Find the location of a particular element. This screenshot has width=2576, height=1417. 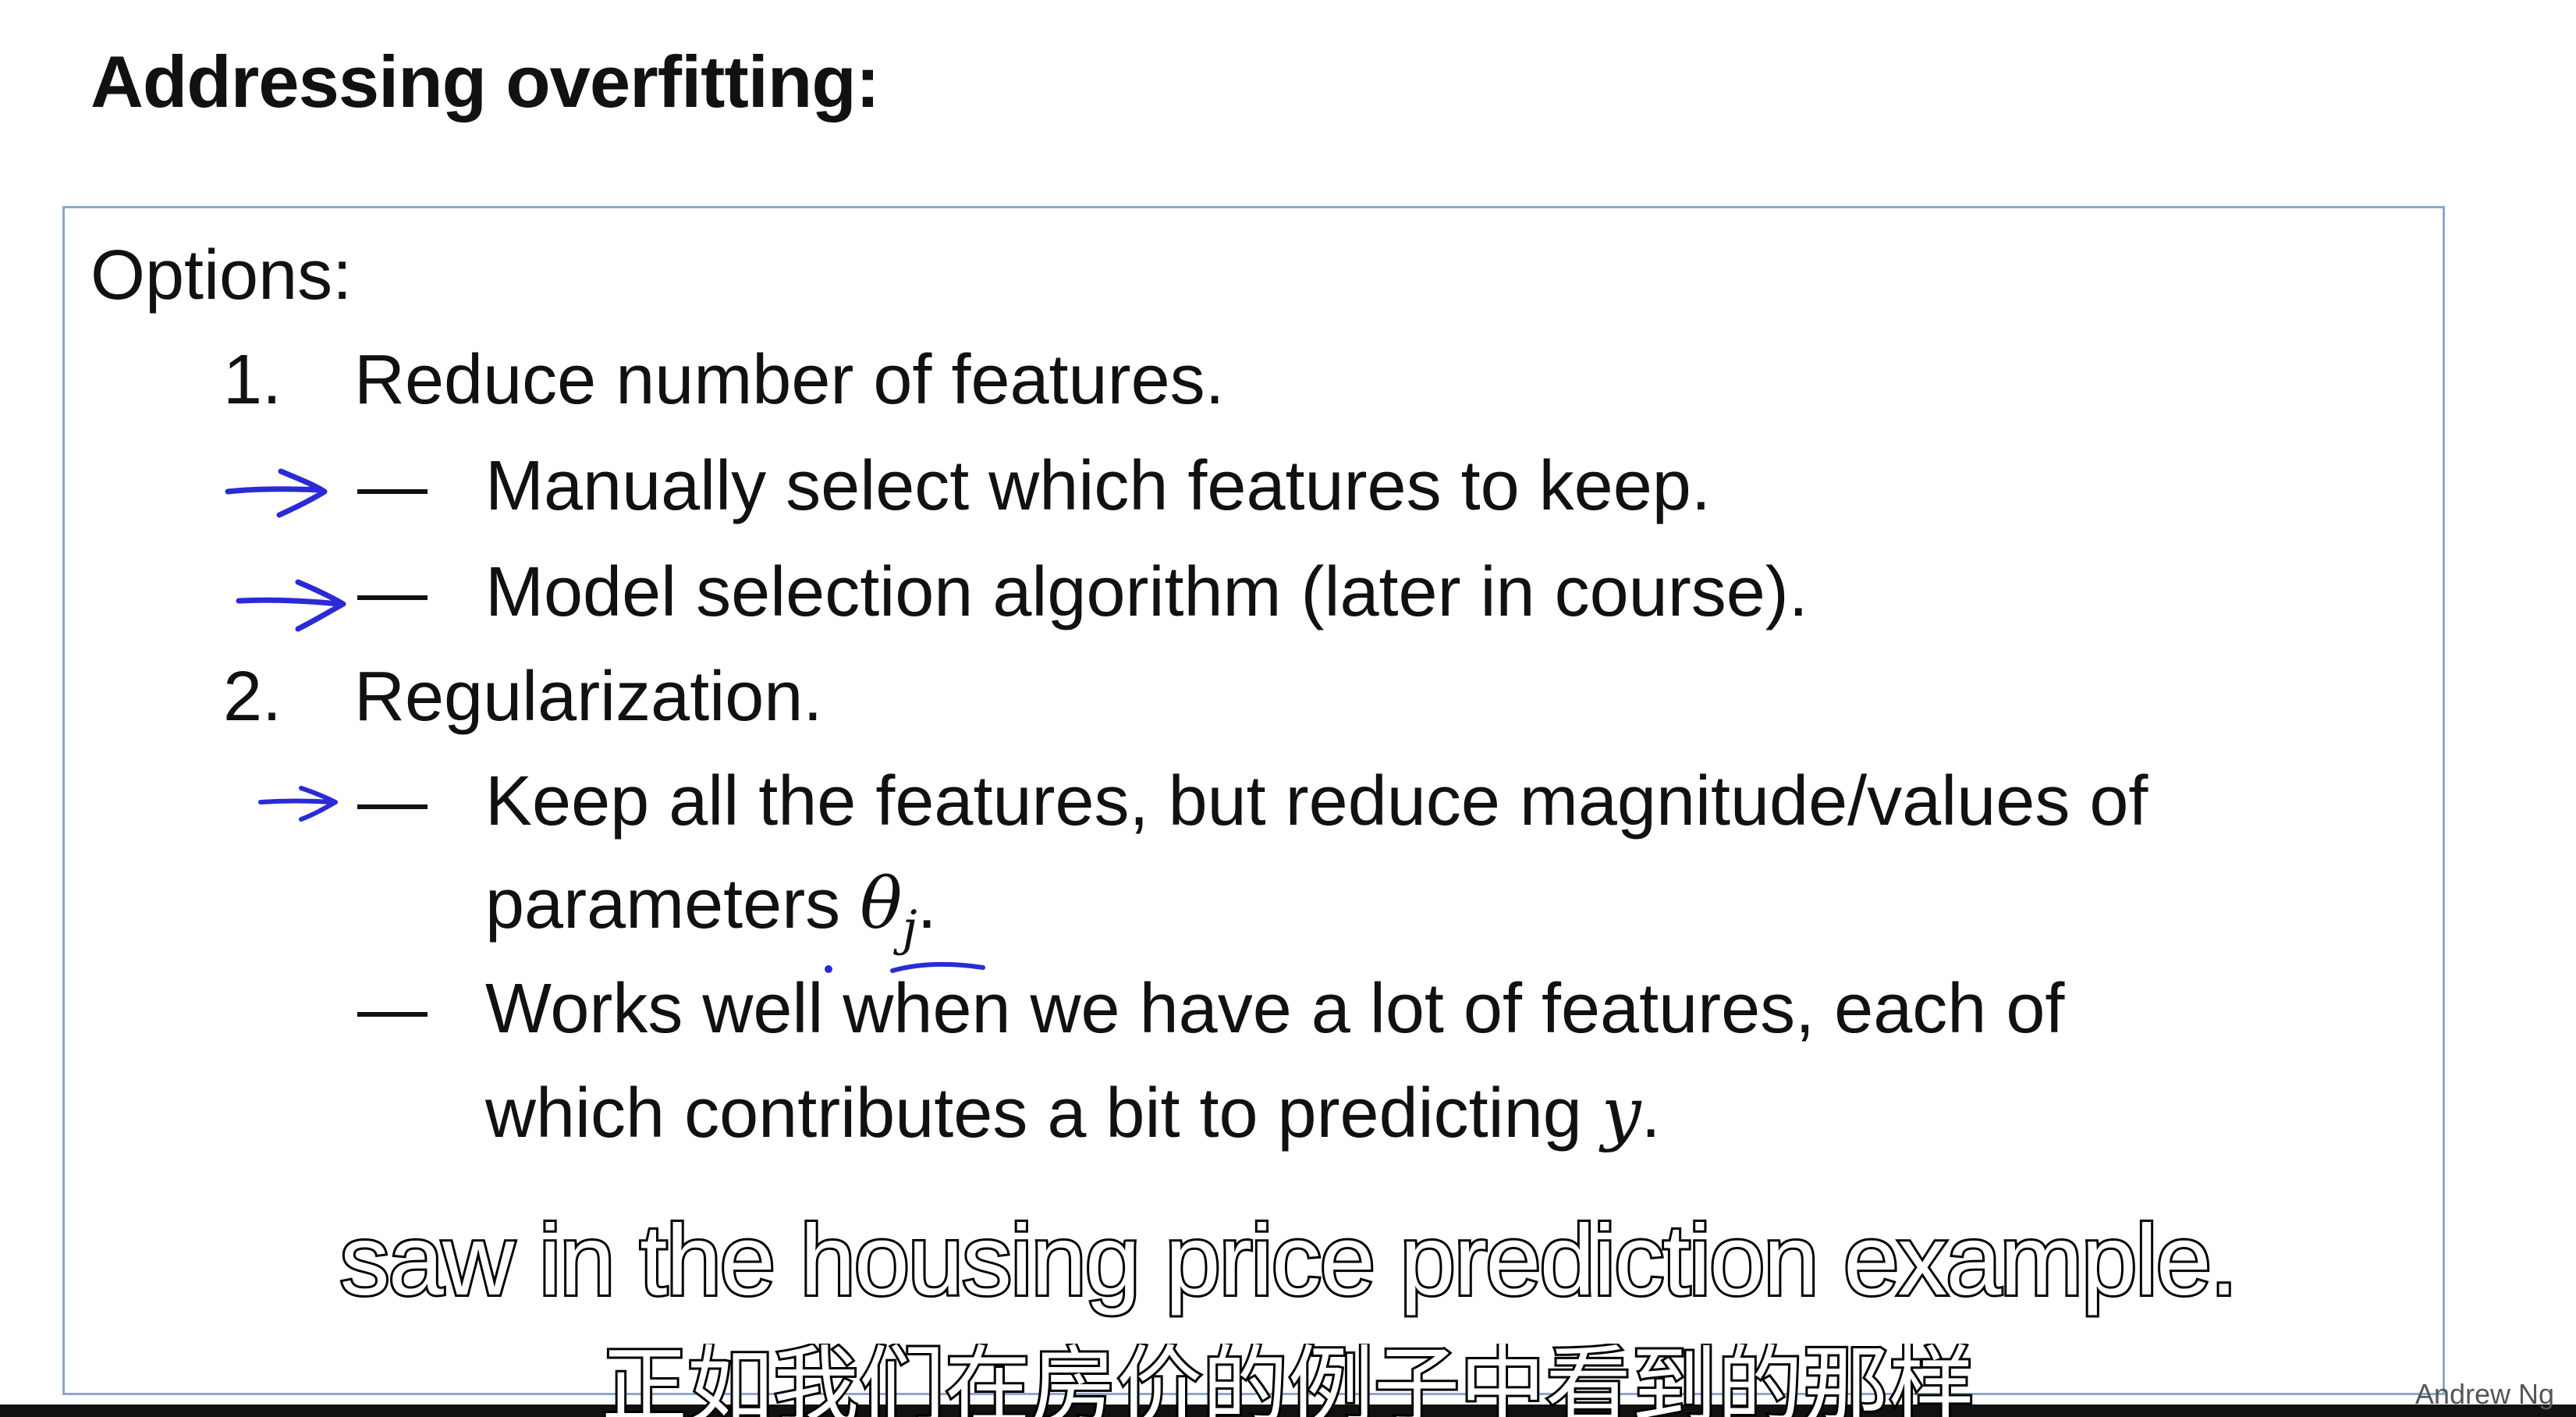

item-2b-text2: which contributes a bit to predicting is located at coordinates (1033, 1113).